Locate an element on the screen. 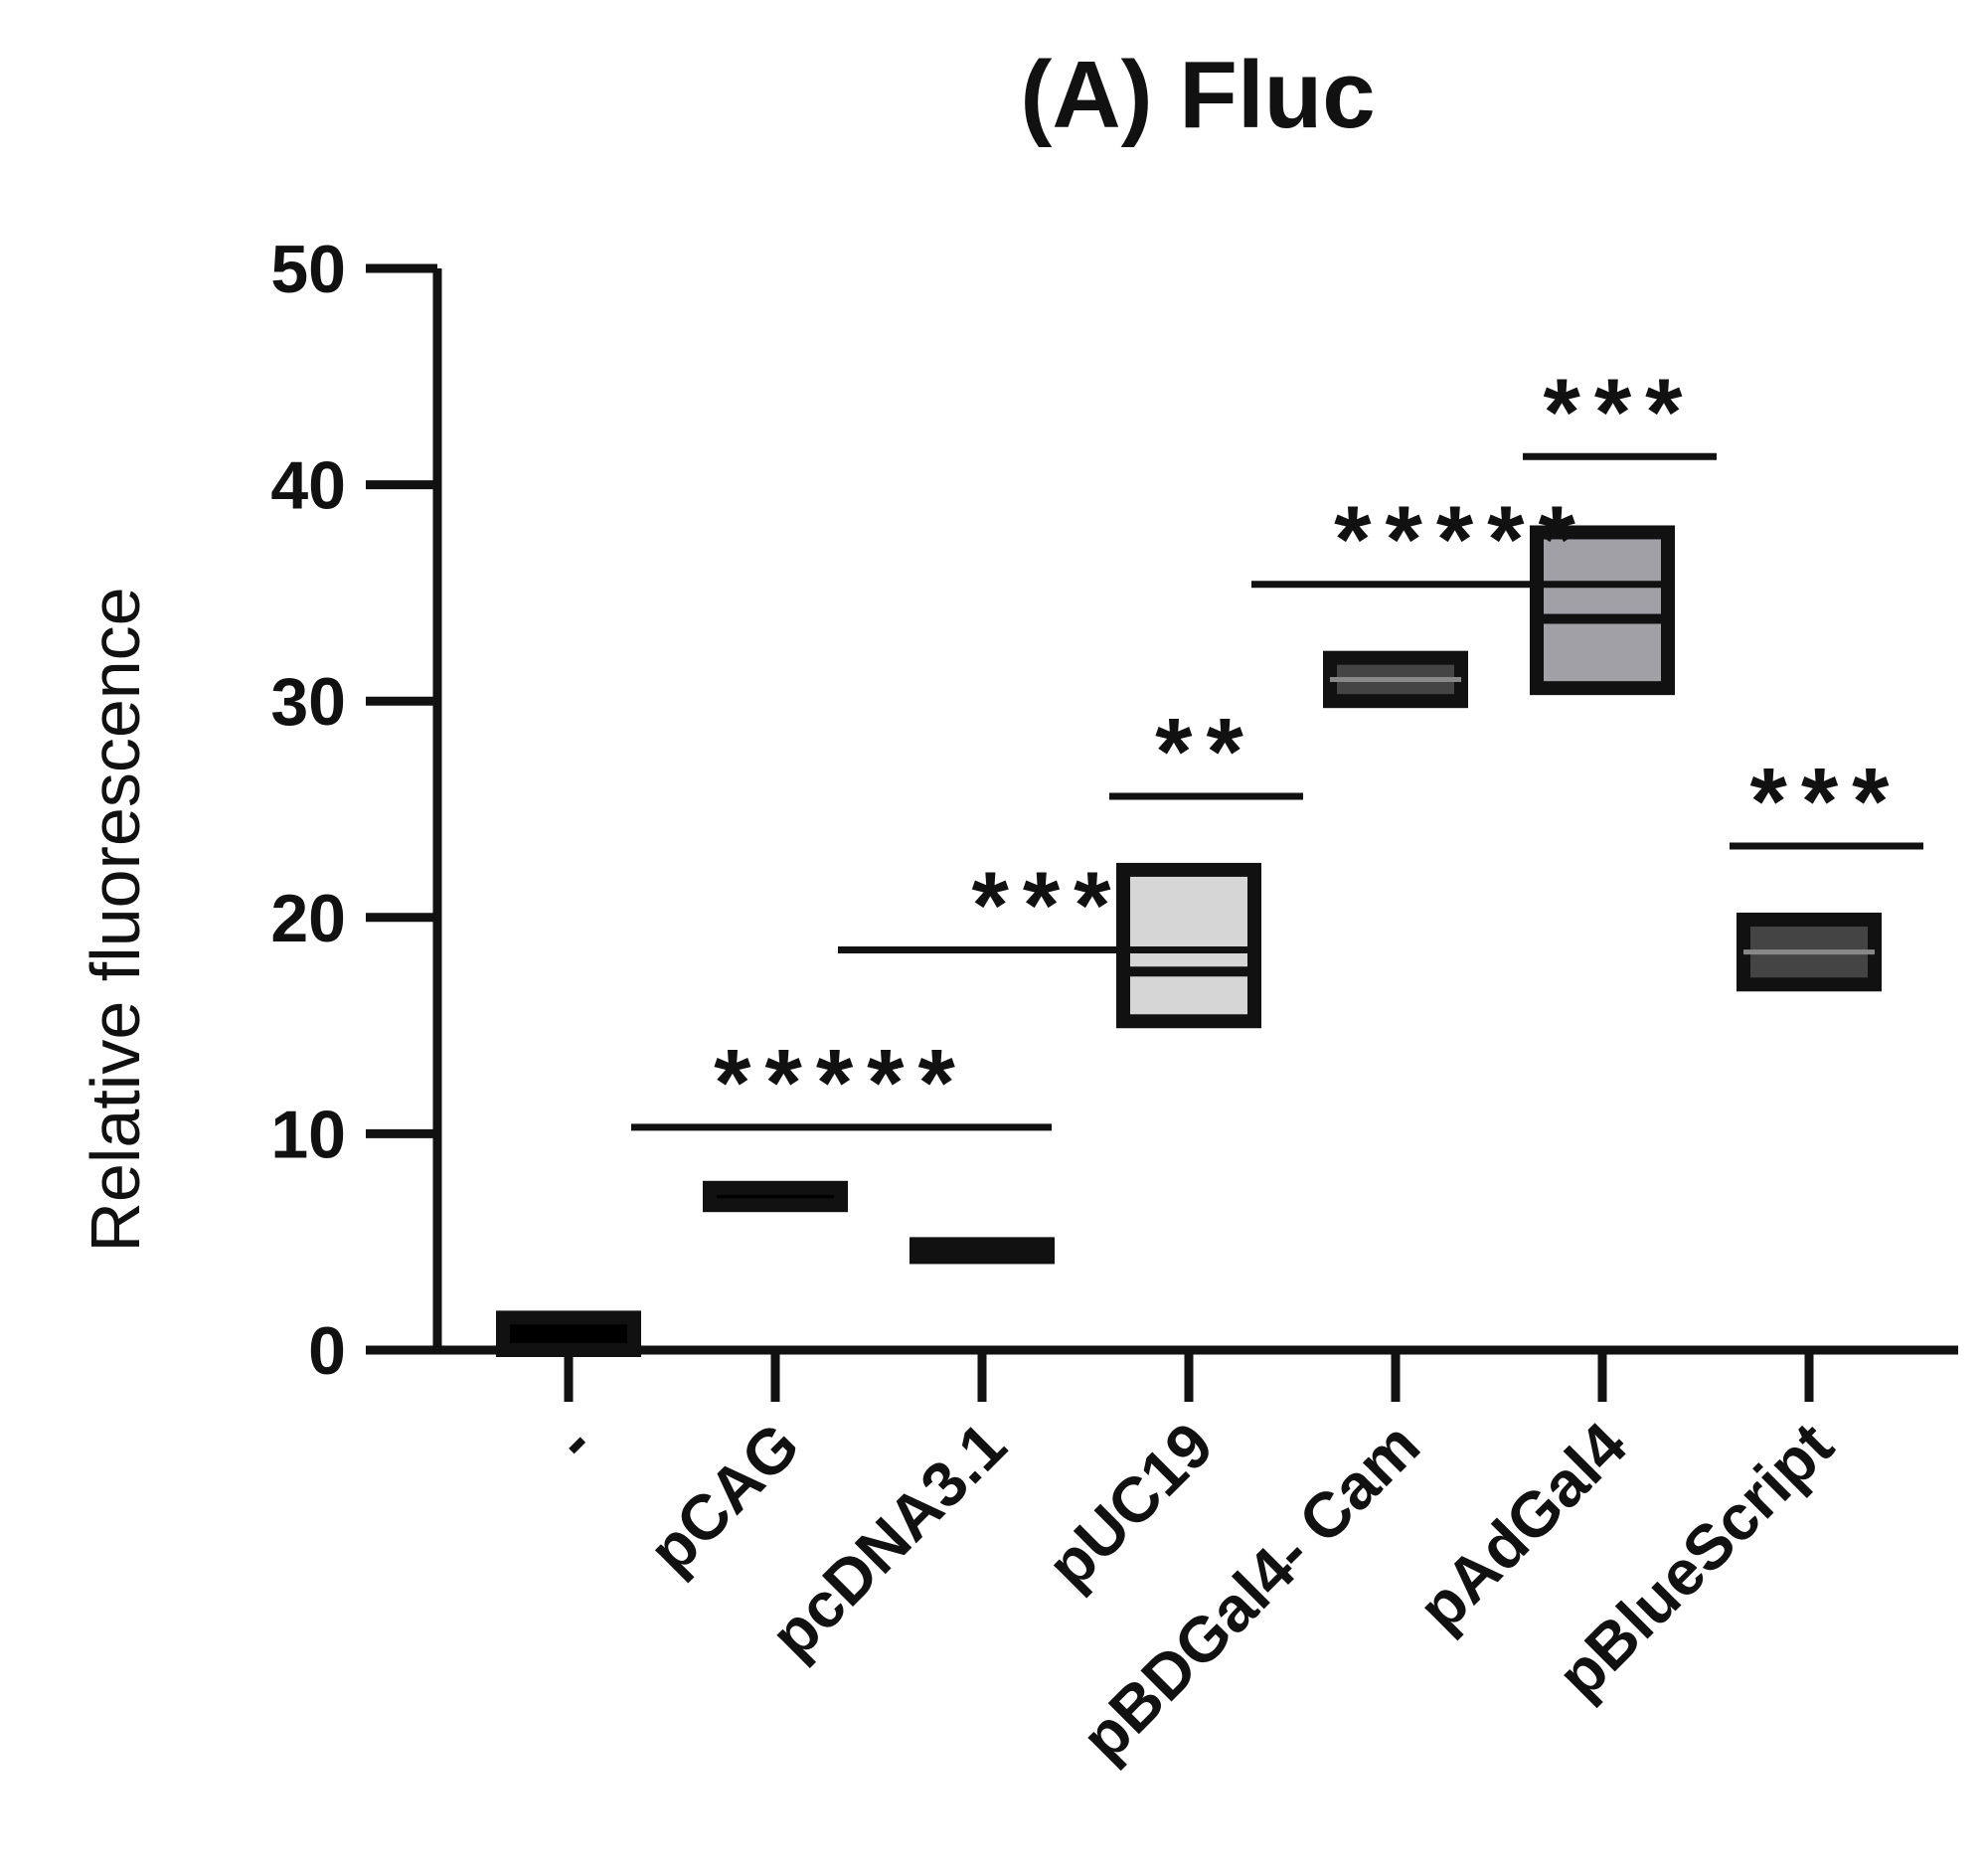 The height and width of the screenshot is (1876, 1985). y-tick-label: 40 is located at coordinates (308, 486).